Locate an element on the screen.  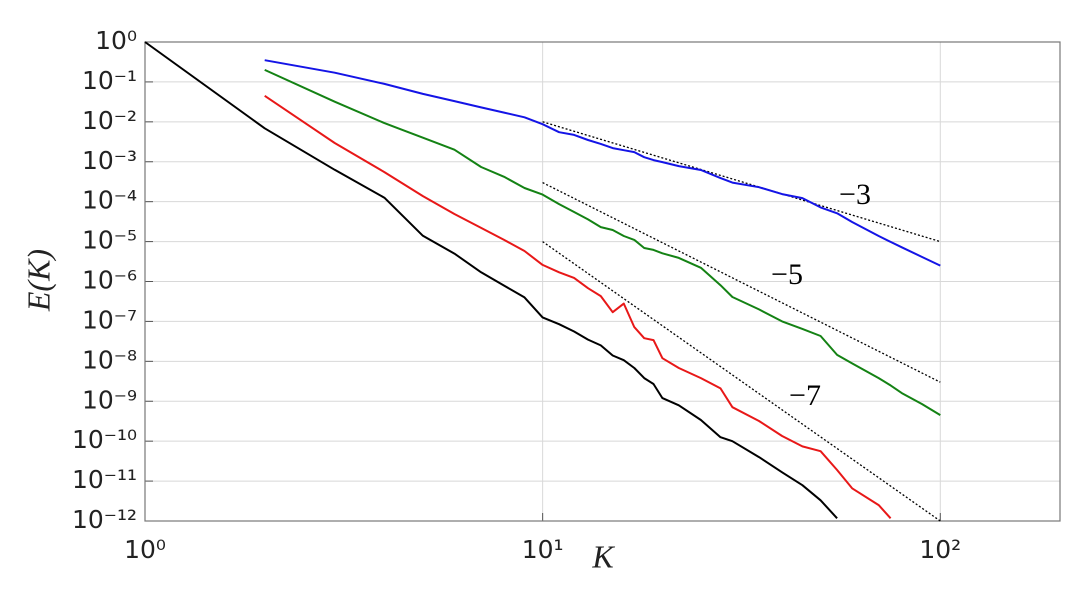
x-axis-label: K is located at coordinates (603, 556).